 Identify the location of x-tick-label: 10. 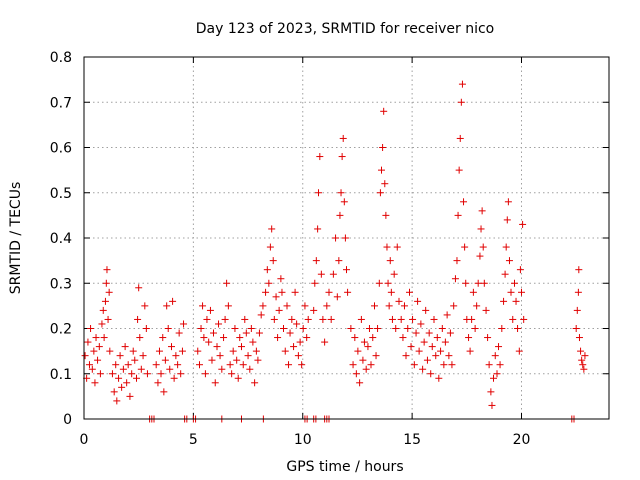
(303, 440).